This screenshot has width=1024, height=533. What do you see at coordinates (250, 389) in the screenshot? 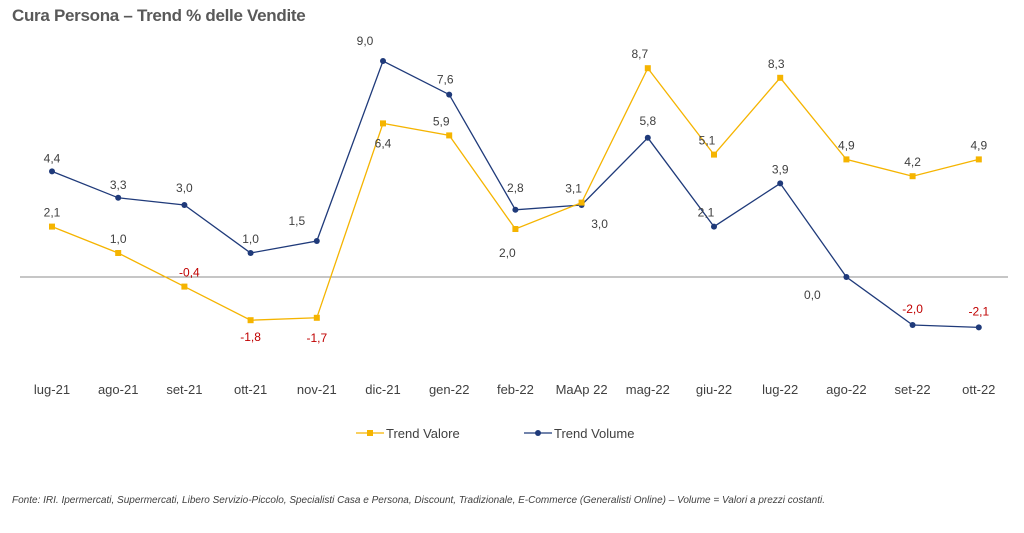
I see `x-tick-label: ott-21` at bounding box center [250, 389].